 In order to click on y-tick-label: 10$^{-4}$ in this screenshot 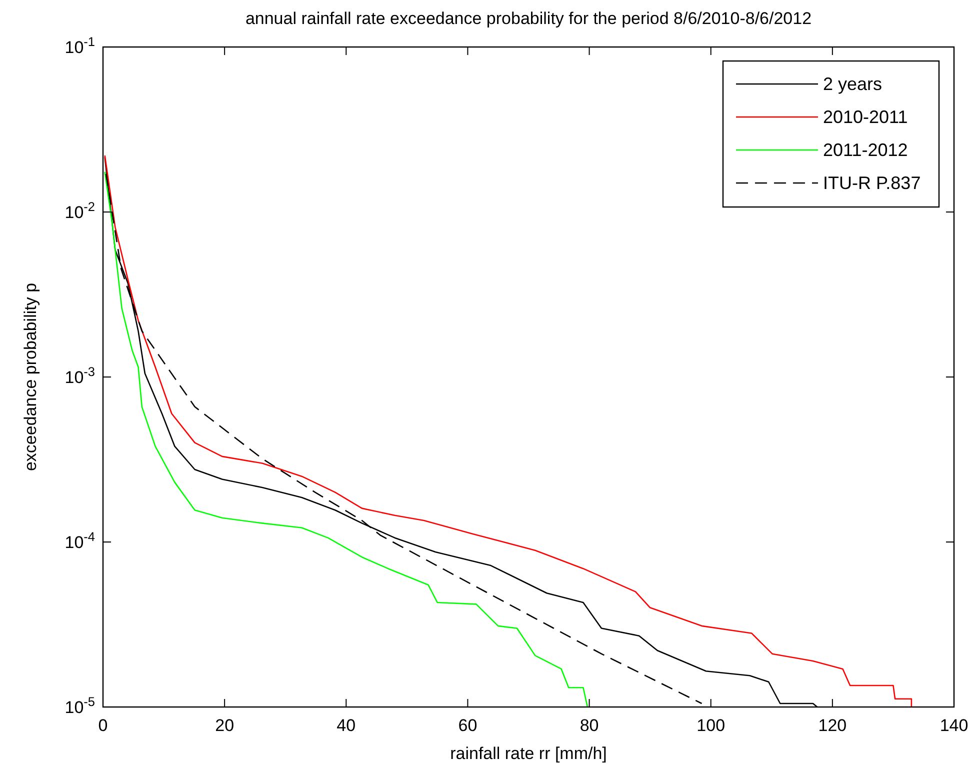, I will do `click(79, 540)`.